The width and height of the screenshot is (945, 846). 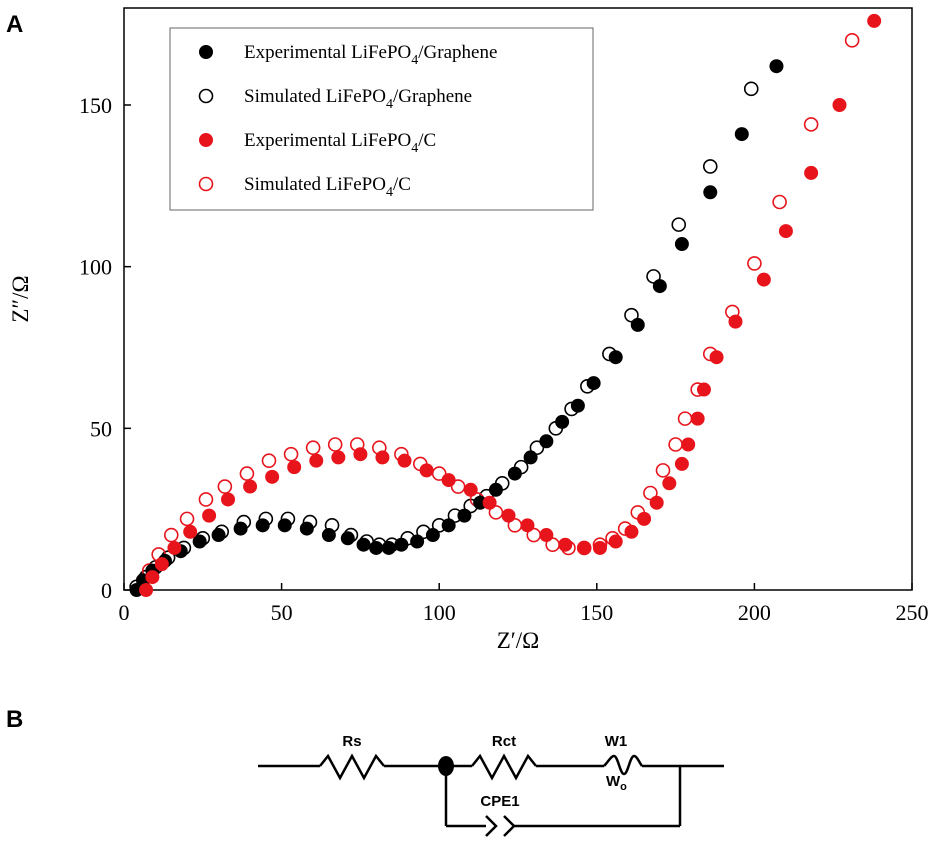 I want to click on panel-a-label: A, so click(x=14, y=24).